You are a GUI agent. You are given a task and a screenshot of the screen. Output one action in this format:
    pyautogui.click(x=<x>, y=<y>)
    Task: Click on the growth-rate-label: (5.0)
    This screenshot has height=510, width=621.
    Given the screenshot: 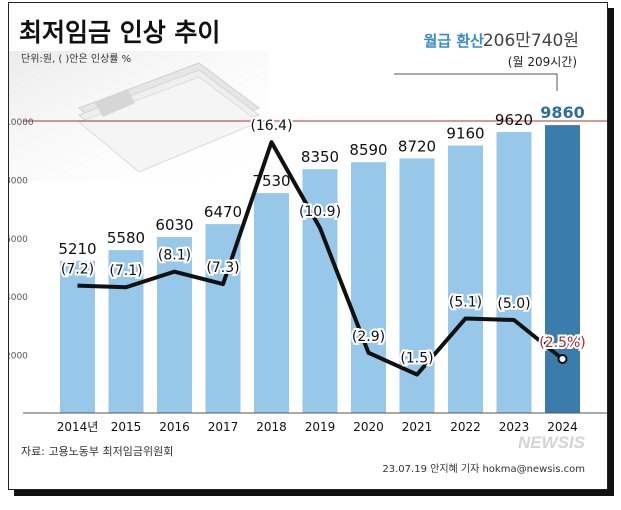 What is the action you would take?
    pyautogui.click(x=513, y=304)
    